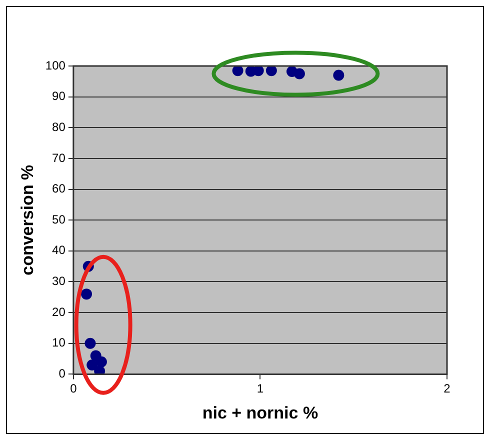  Describe the element at coordinates (59, 157) in the screenshot. I see `y-tick-label: 70` at that location.